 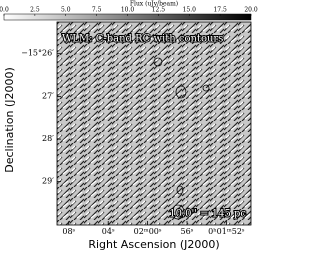 What do you see at coordinates (142, 39) in the screenshot?
I see `image-title: WLM: C-band RC with contours` at bounding box center [142, 39].